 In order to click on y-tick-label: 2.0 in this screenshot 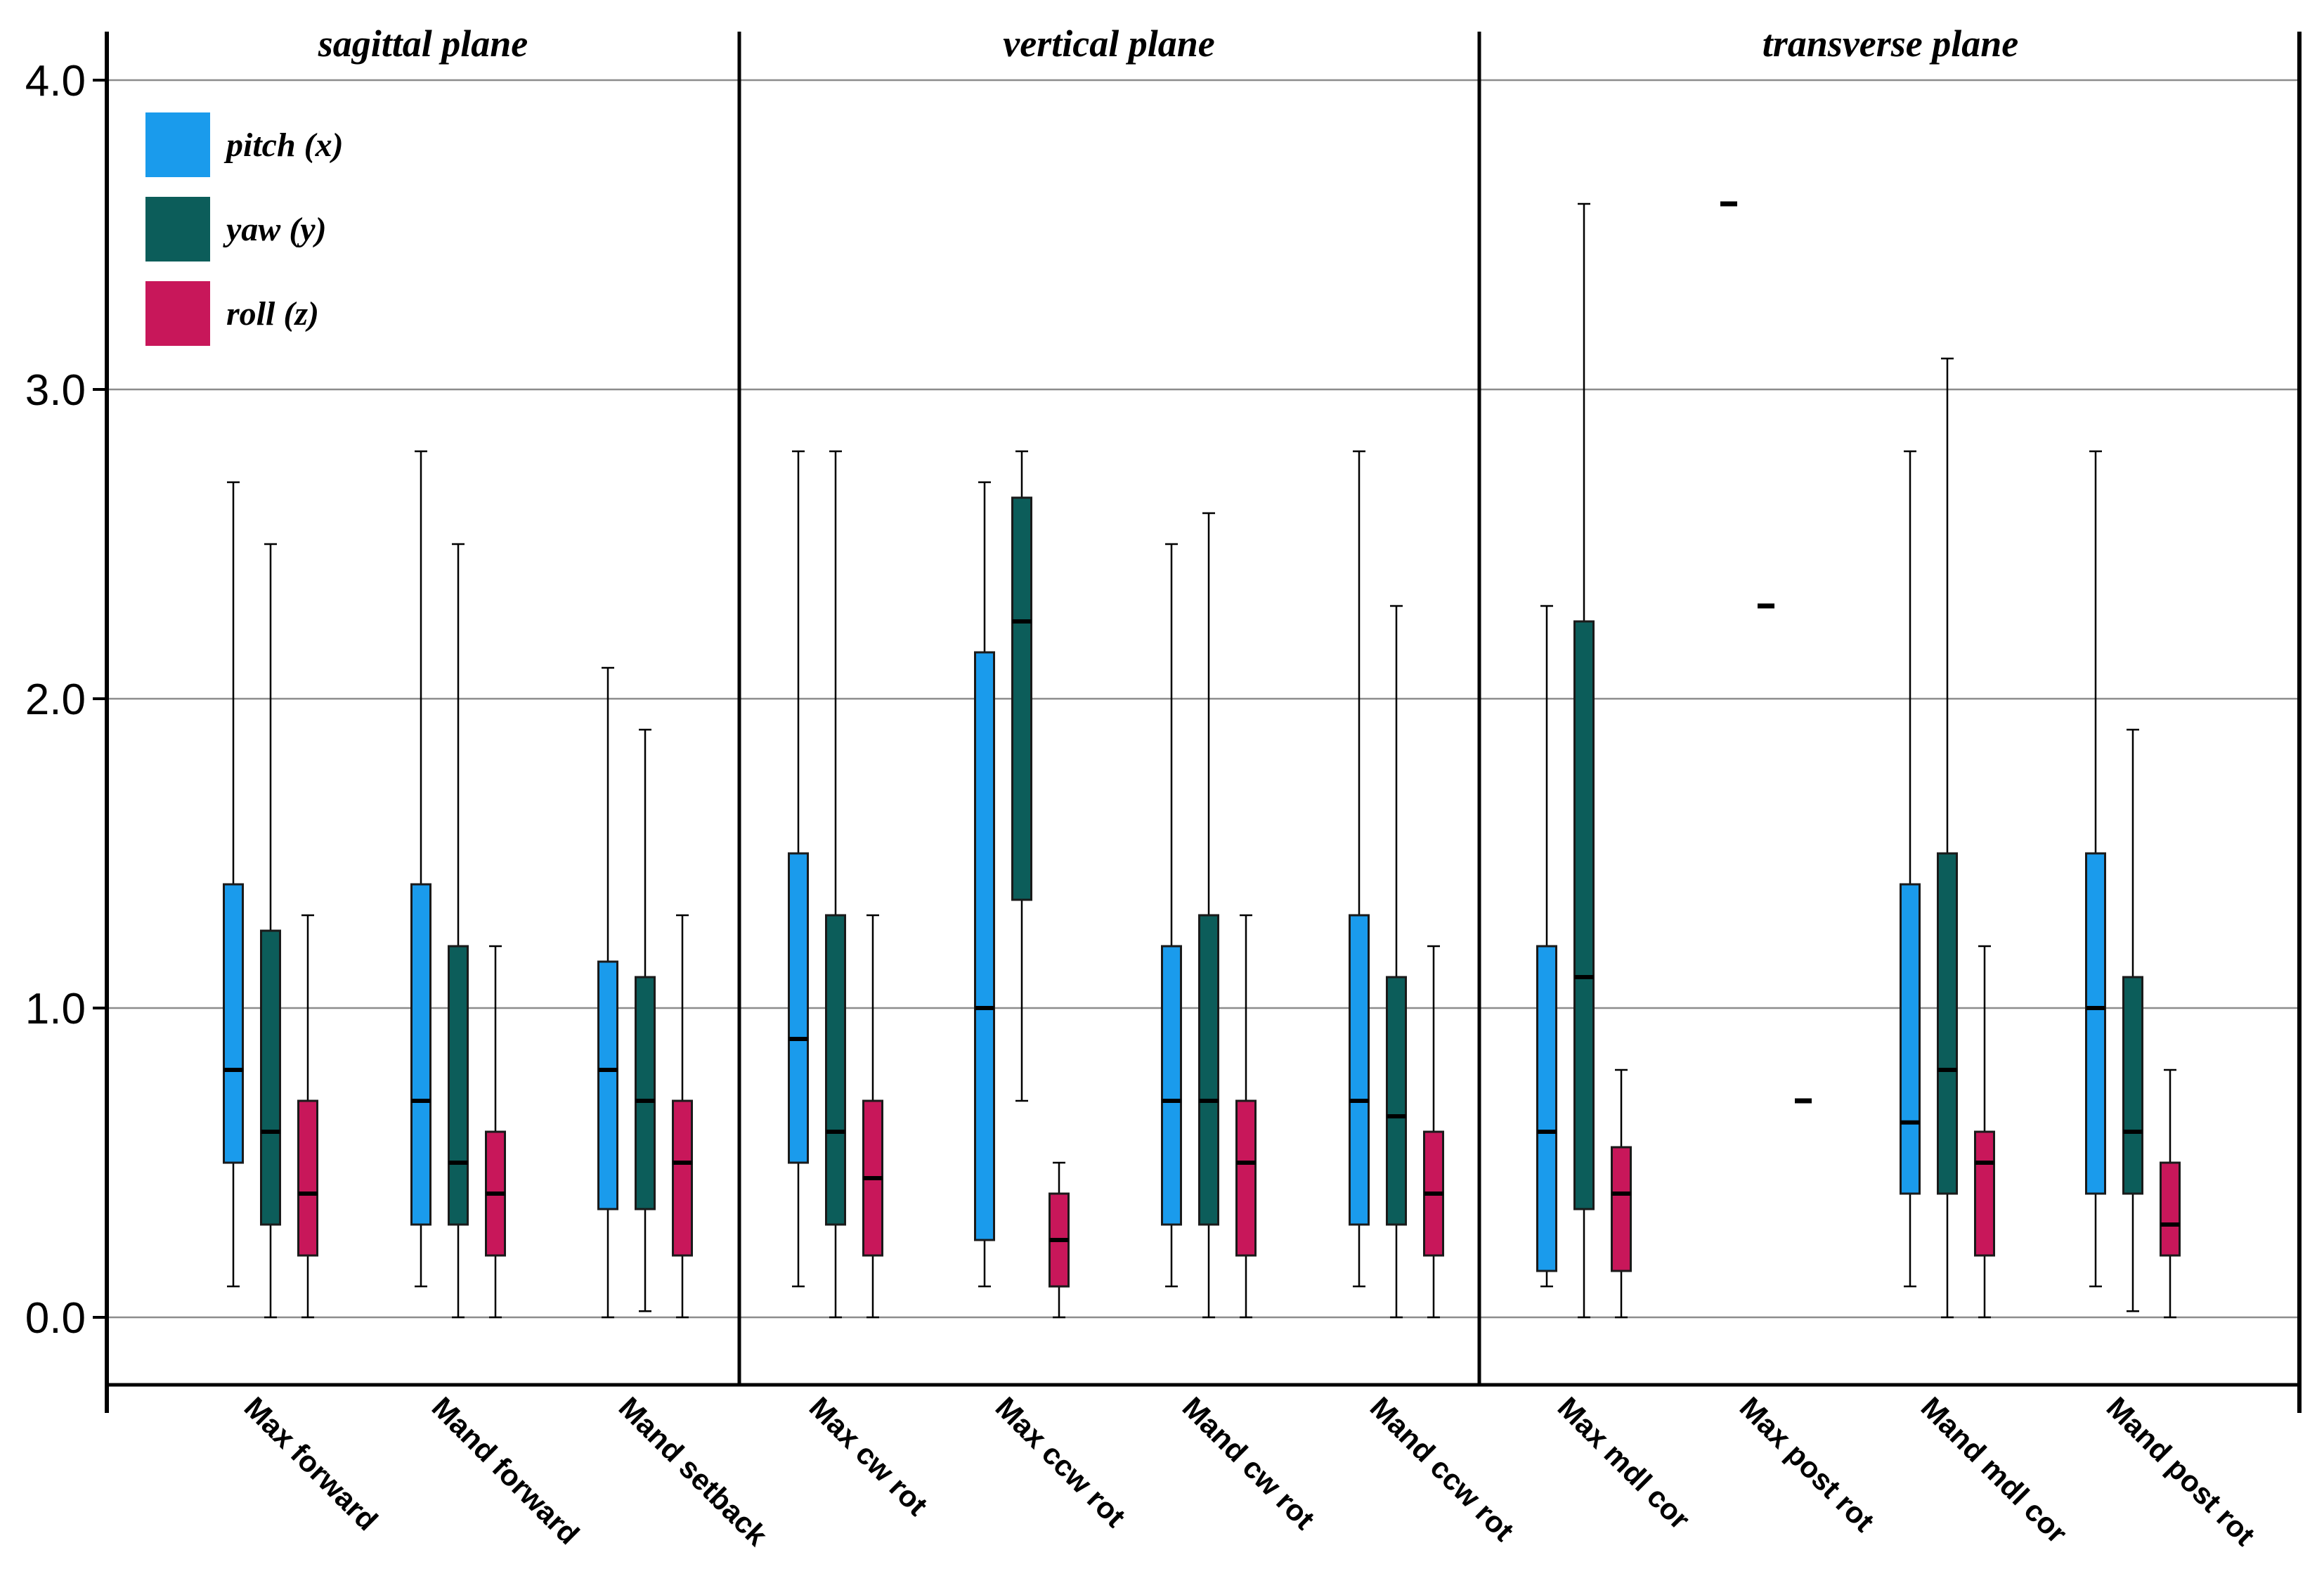, I will do `click(56, 700)`.